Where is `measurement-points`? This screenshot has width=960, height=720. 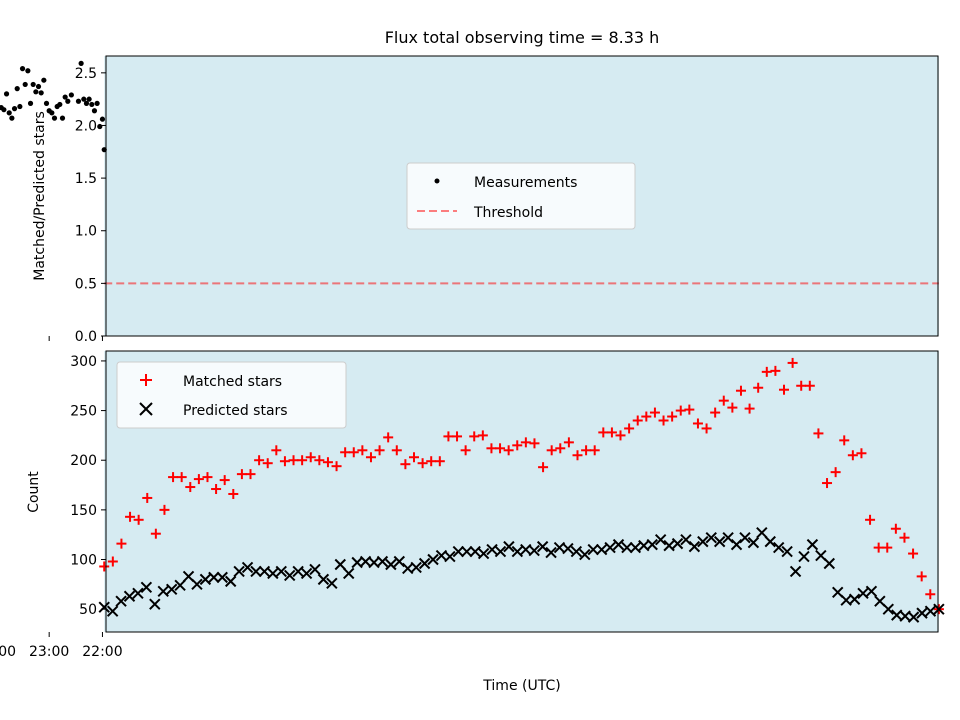 measurement-points is located at coordinates (53, 106).